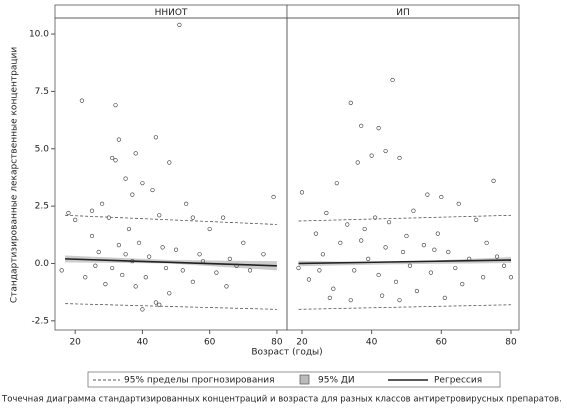 This screenshot has width=567, height=408. I want to click on legend-square, so click(304, 379).